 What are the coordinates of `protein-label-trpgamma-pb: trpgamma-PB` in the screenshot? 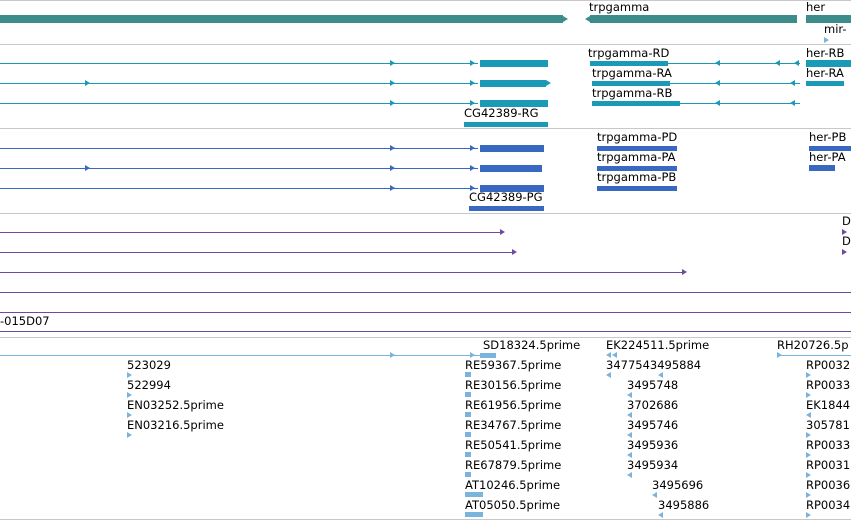 It's located at (637, 177).